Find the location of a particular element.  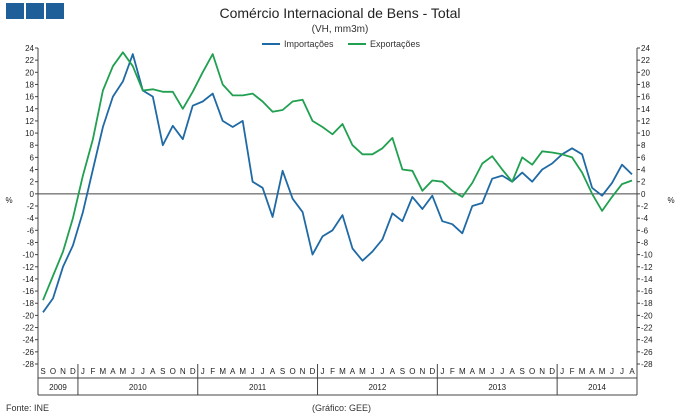

y-tick-label-left: 2 is located at coordinates (32, 182).